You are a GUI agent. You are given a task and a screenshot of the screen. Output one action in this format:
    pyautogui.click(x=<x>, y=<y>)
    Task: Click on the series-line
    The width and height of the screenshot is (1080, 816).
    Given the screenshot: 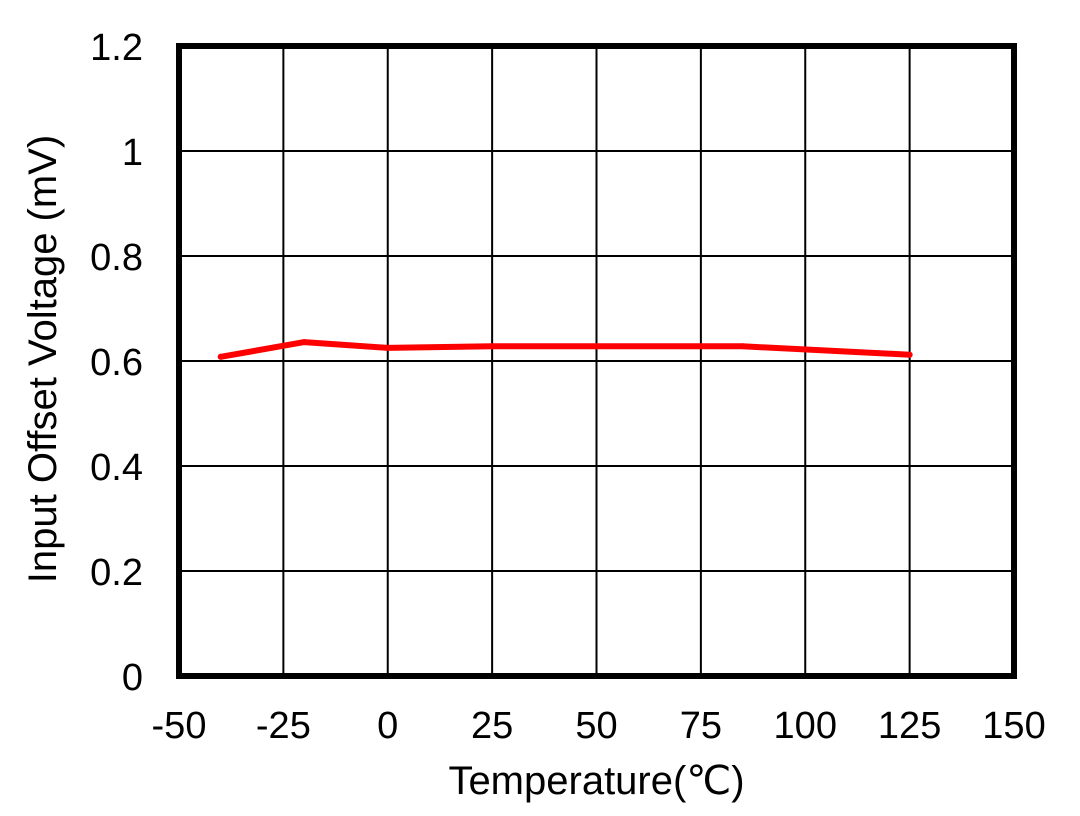 What is the action you would take?
    pyautogui.click(x=565, y=349)
    